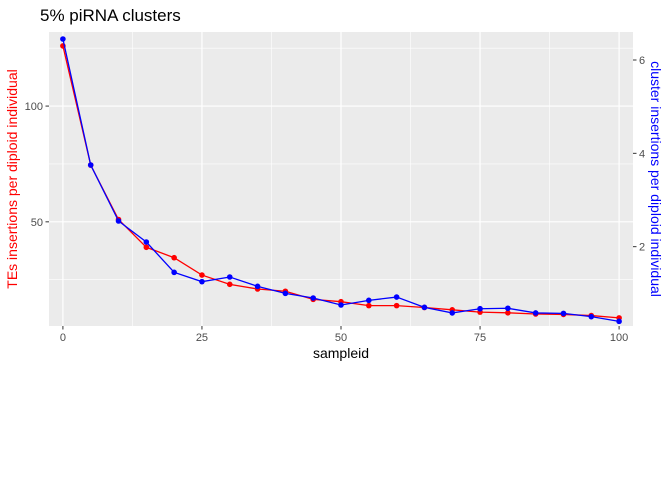 The width and height of the screenshot is (672, 480). I want to click on x-tick-label: 50, so click(341, 338).